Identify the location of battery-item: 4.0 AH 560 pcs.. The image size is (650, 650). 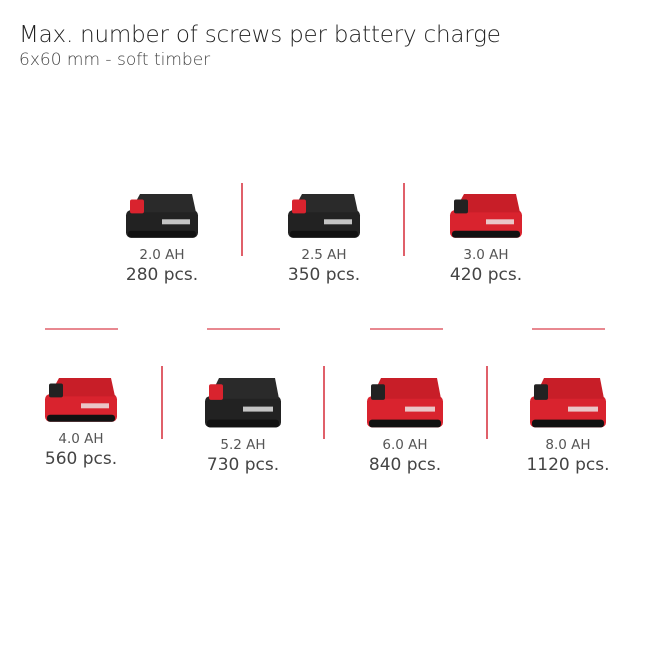
(81, 417).